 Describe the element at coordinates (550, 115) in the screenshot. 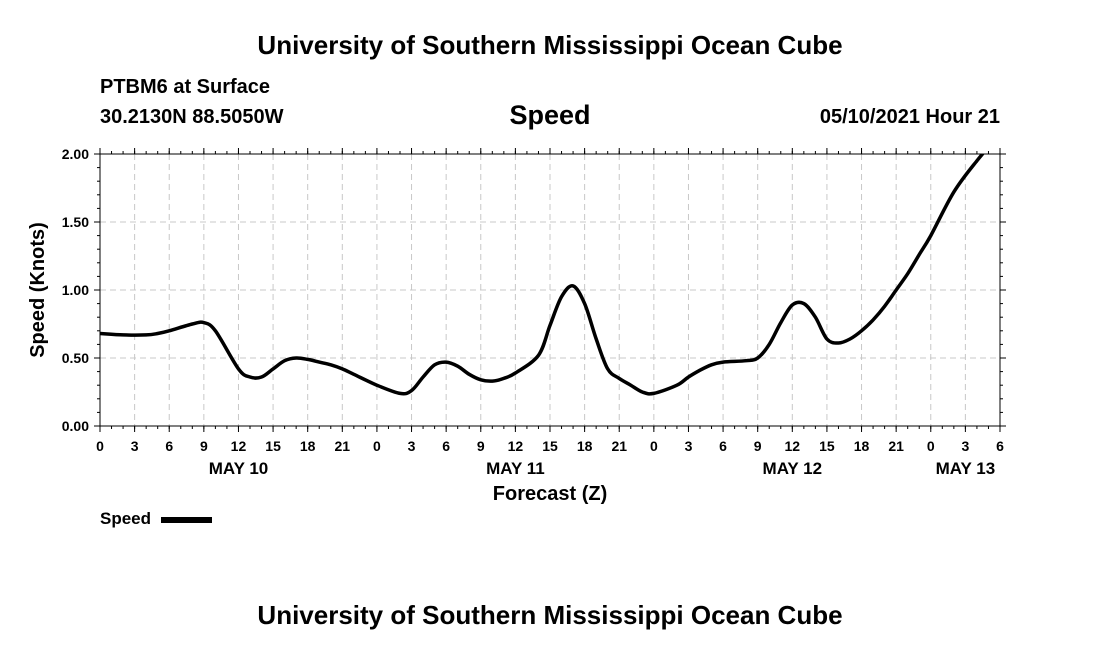

I see `variable-title: Speed` at that location.